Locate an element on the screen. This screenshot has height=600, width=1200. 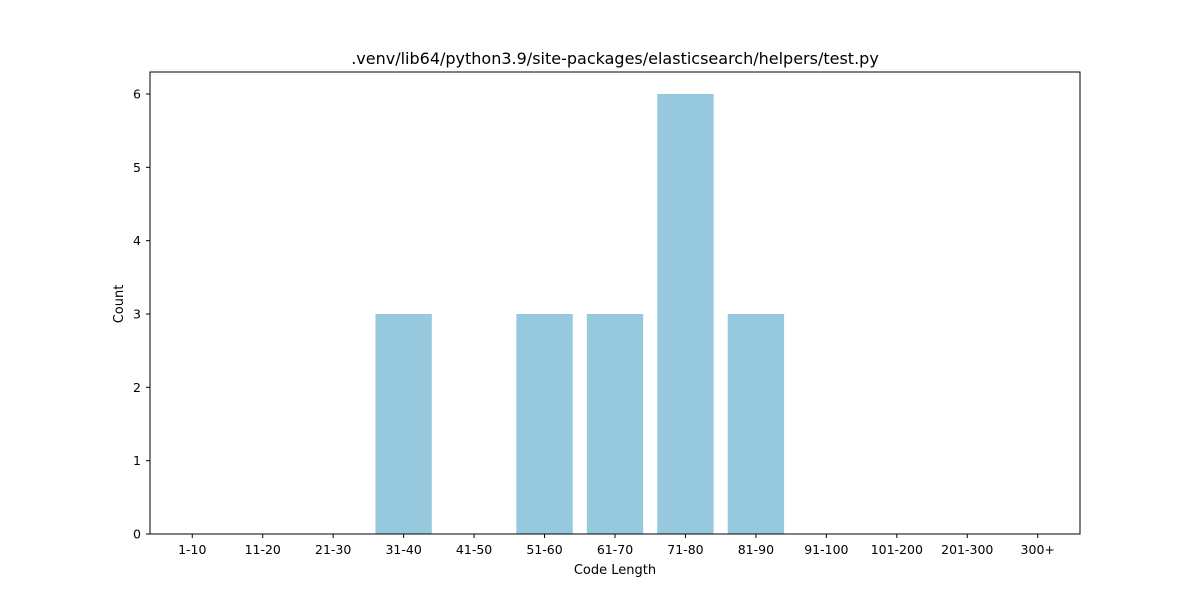
x-tick-label: 91-100 is located at coordinates (826, 549).